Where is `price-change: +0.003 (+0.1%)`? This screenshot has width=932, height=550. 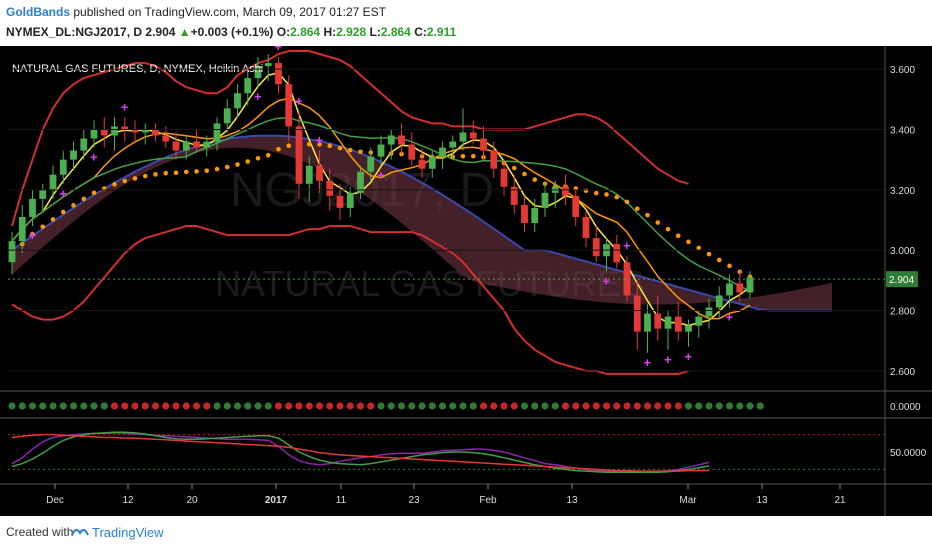
price-change: +0.003 (+0.1%) is located at coordinates (232, 32).